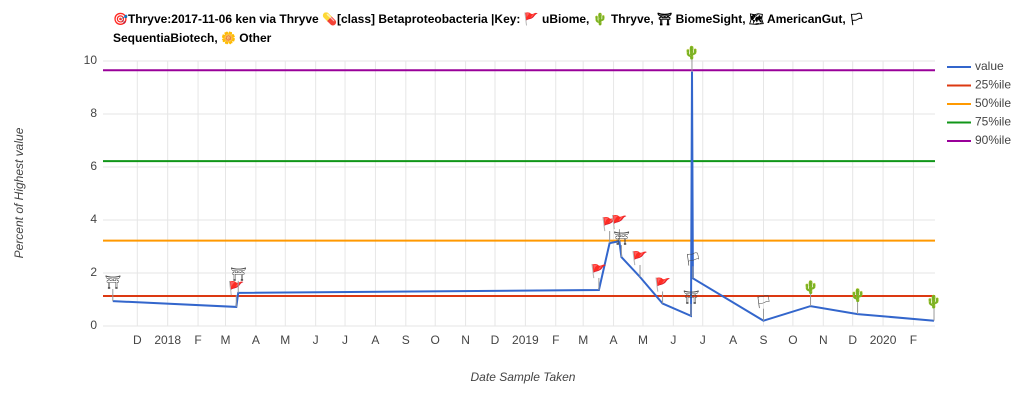 This screenshot has height=405, width=1024. I want to click on y-axis-title: Percent of Highest value, so click(19, 192).